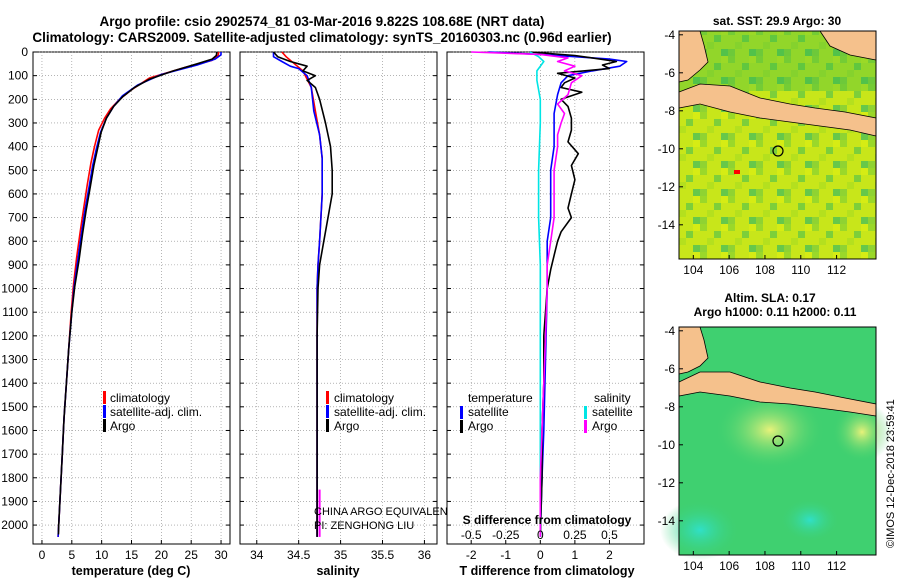 The height and width of the screenshot is (580, 900). I want to click on s-tick-label: 0.5, so click(609, 535).